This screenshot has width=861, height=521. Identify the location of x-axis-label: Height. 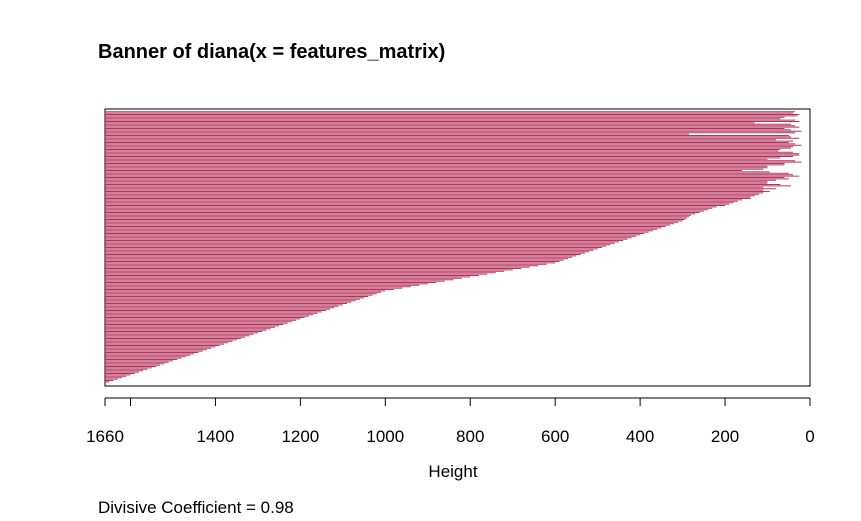
(452, 471).